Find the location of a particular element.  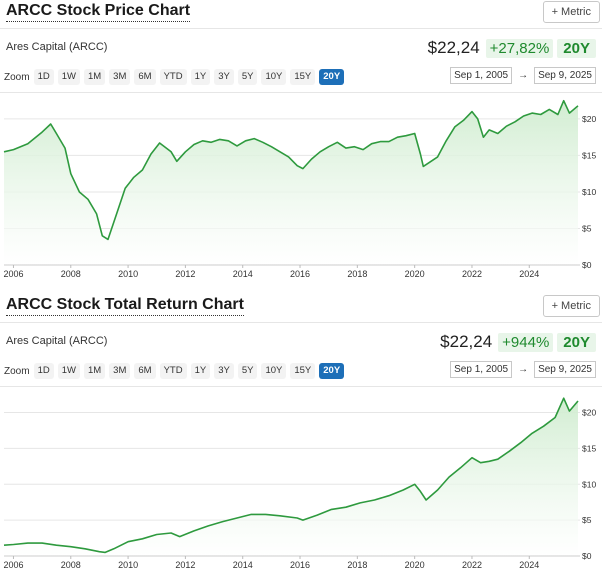

chart-title: ARCC Stock Total Return Chart is located at coordinates (125, 305).